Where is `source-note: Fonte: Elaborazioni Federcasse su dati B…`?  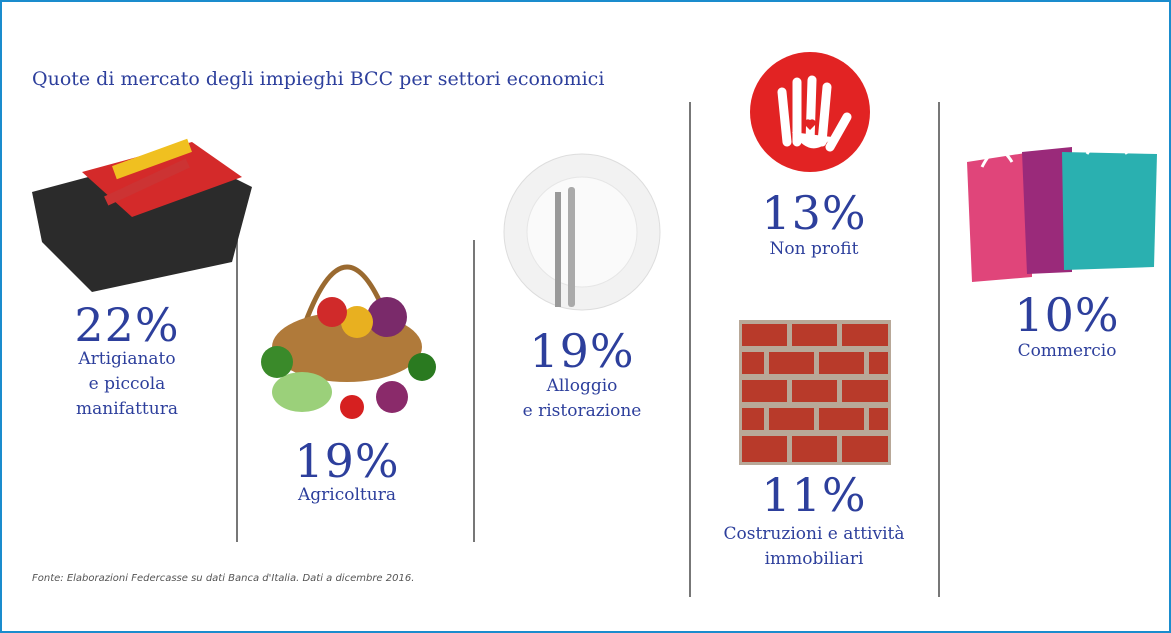 source-note: Fonte: Elaborazioni Federcasse su dati B… is located at coordinates (223, 578).